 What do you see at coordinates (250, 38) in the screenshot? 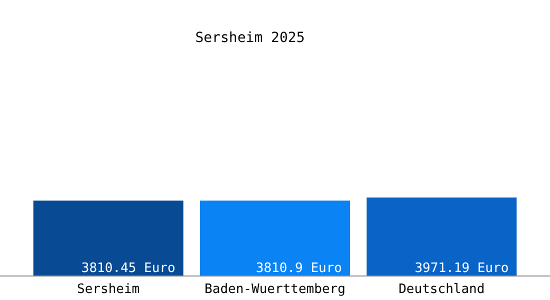
I see `chart-title: Sersheim 2025` at bounding box center [250, 38].